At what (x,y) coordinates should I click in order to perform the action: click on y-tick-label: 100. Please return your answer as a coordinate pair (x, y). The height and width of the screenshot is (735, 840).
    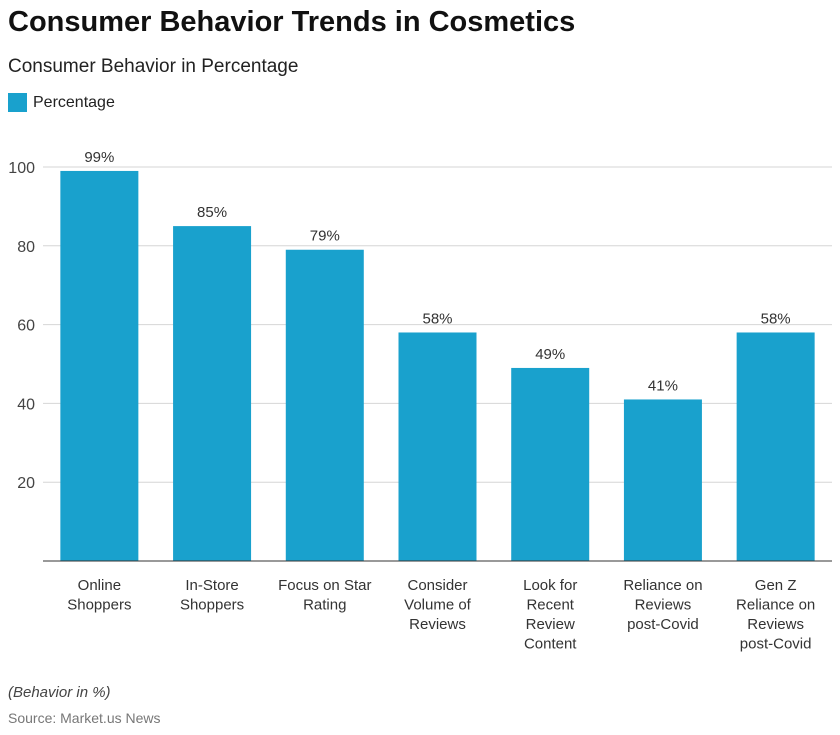
    Looking at the image, I should click on (21, 168).